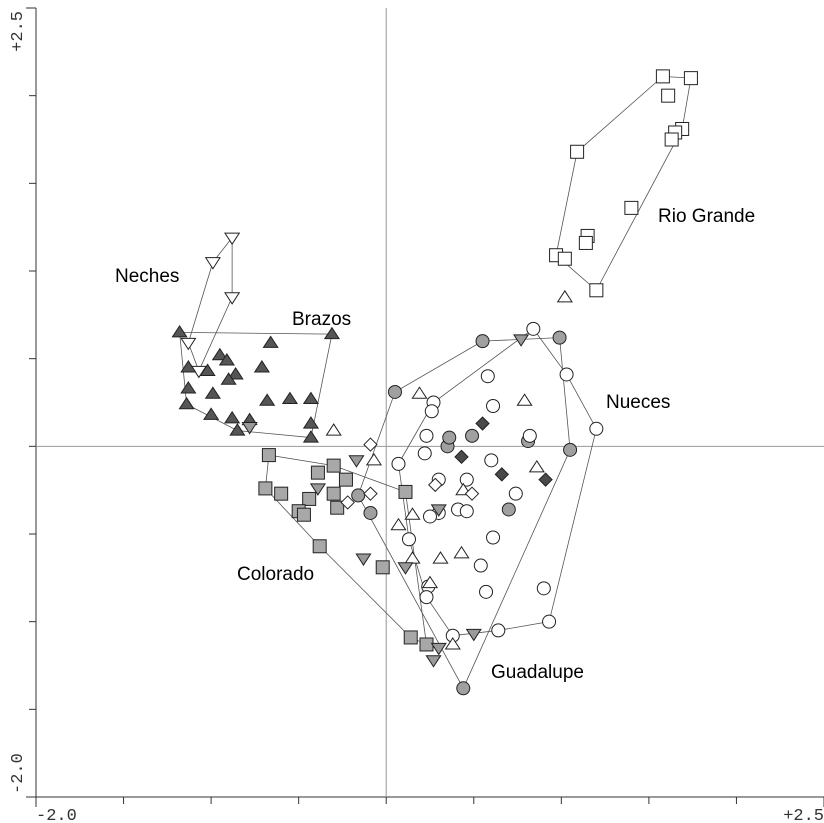 Image resolution: width=824 pixels, height=823 pixels. I want to click on group-label: Colorado, so click(275, 574).